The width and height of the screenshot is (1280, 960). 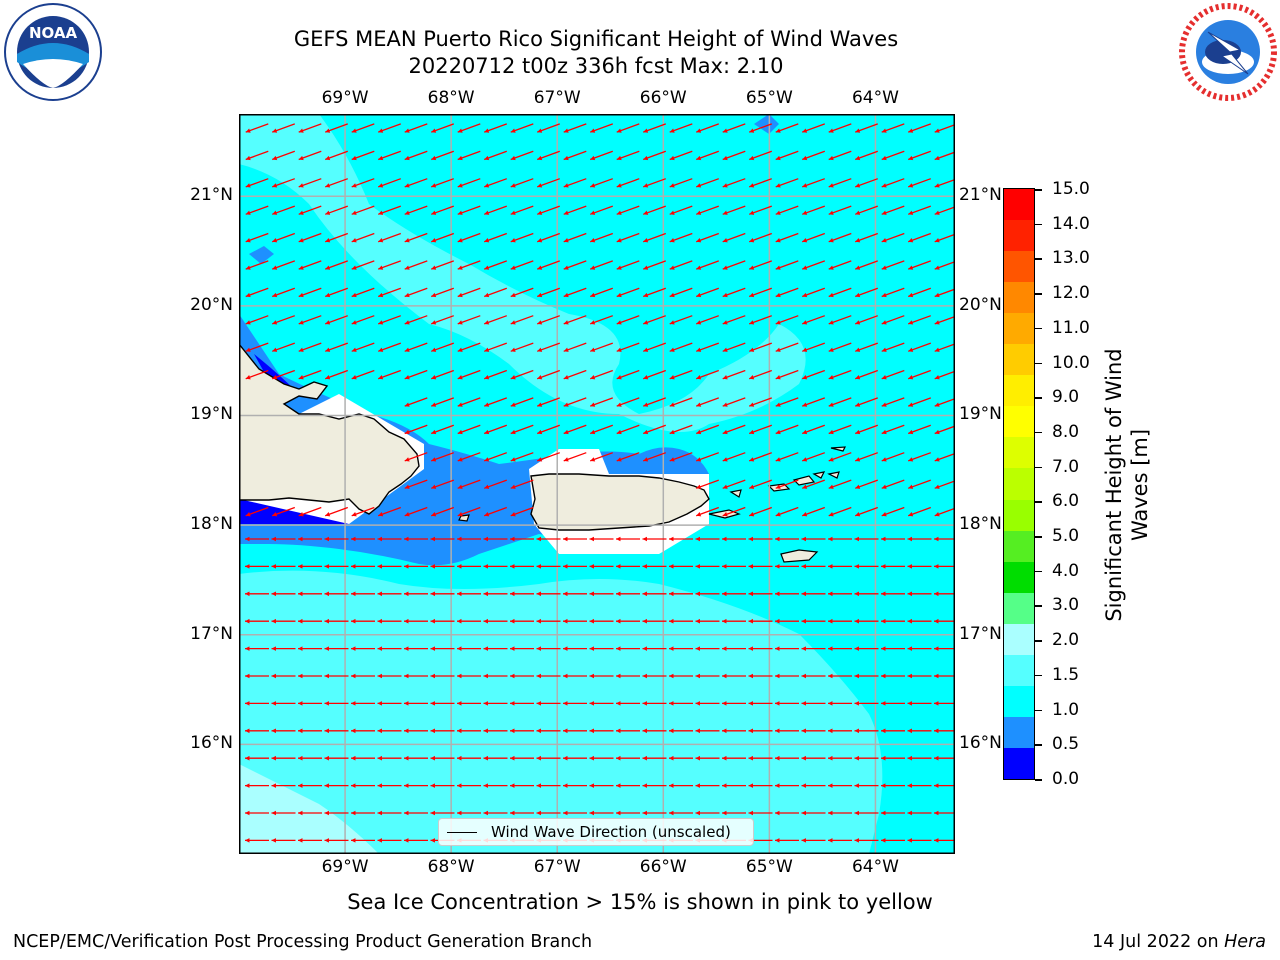 I want to click on lat-label-left: 21°N, so click(x=211, y=195).